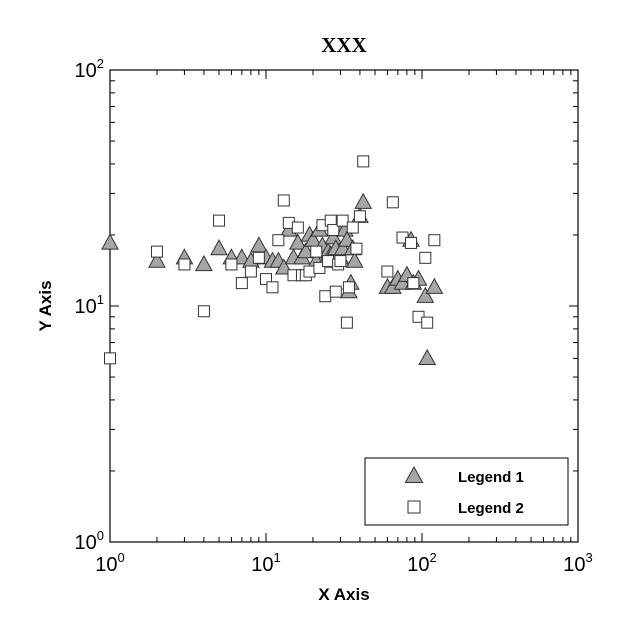 The height and width of the screenshot is (627, 620). Describe the element at coordinates (121, 557) in the screenshot. I see `x-tick-exponent: 0` at that location.